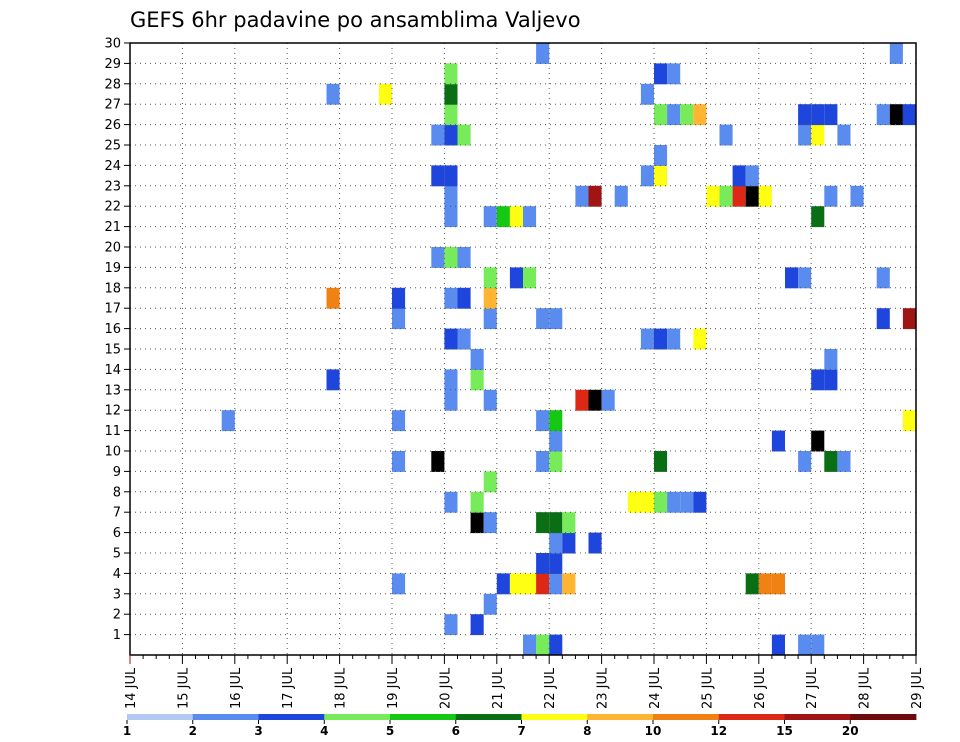  I want to click on y-tick-label: 7, so click(117, 513).